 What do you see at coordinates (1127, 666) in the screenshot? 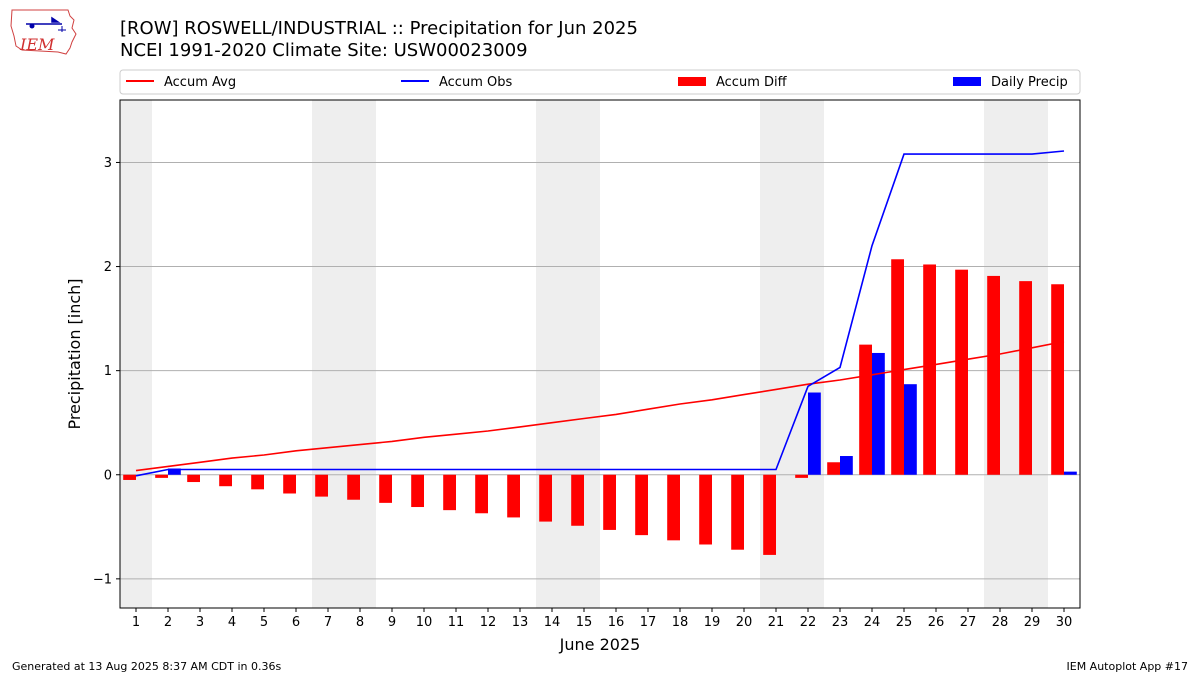
I see `app-note: IEM Autoplot App #17` at bounding box center [1127, 666].